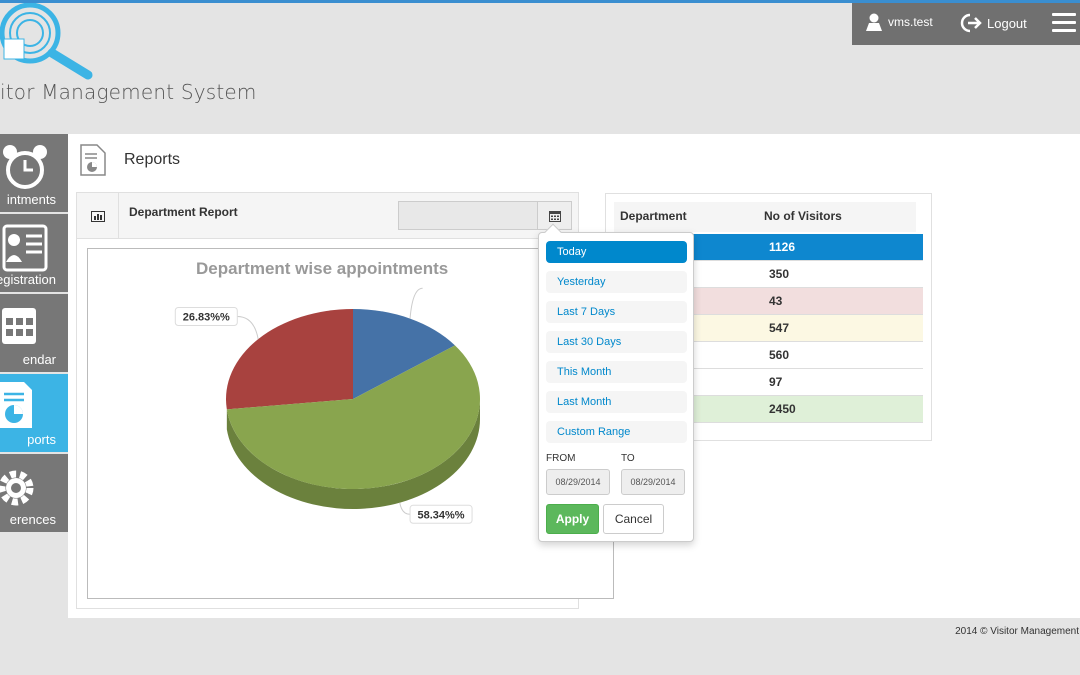 This screenshot has width=1080, height=675. What do you see at coordinates (782, 409) in the screenshot?
I see `visitor-count: 2450` at bounding box center [782, 409].